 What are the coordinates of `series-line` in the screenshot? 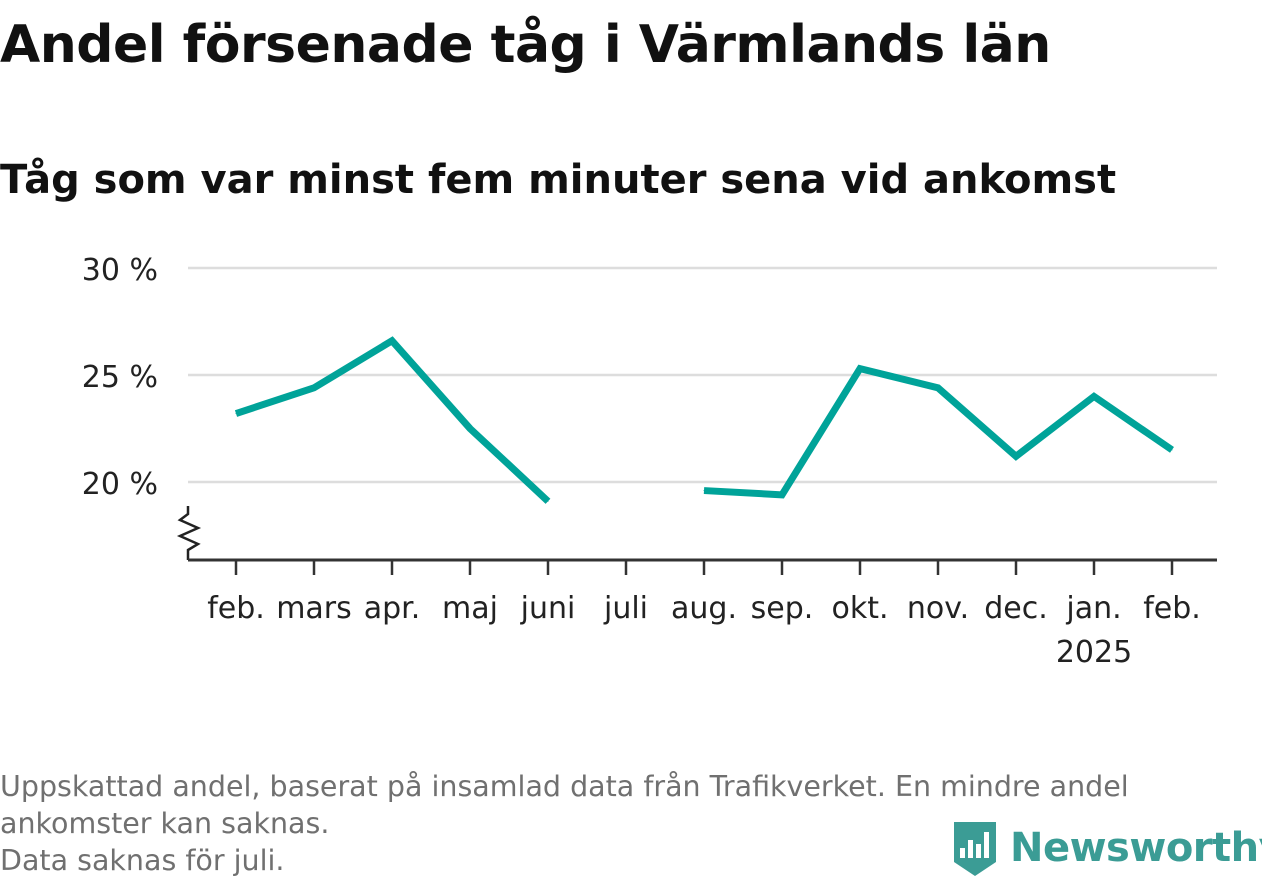 It's located at (392, 420).